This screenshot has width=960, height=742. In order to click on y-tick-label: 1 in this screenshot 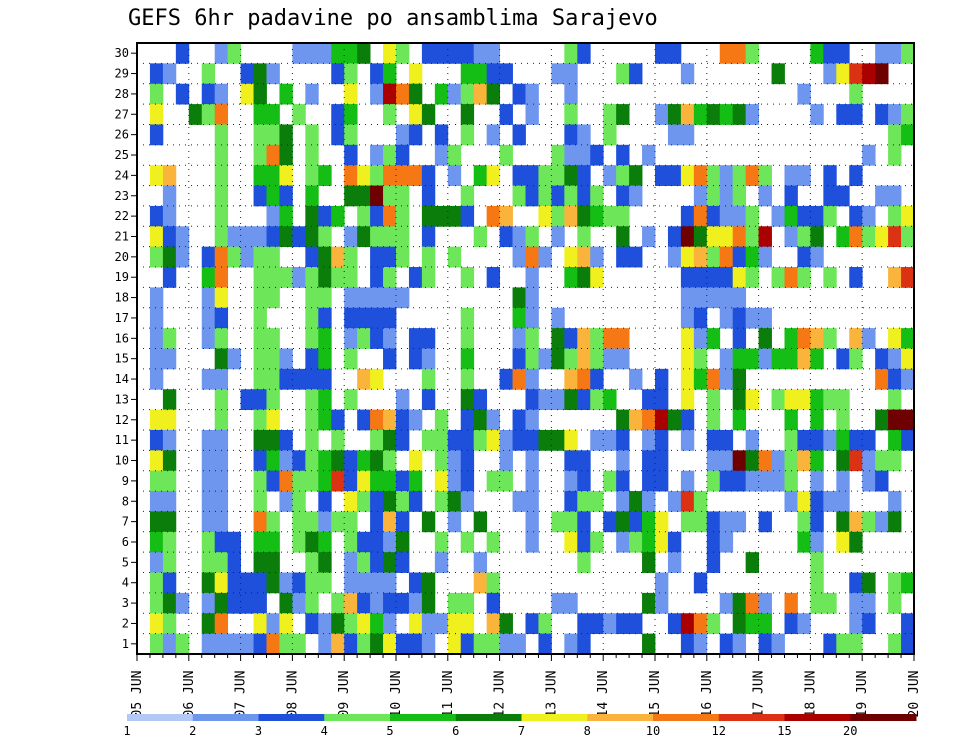, I will do `click(125, 644)`.